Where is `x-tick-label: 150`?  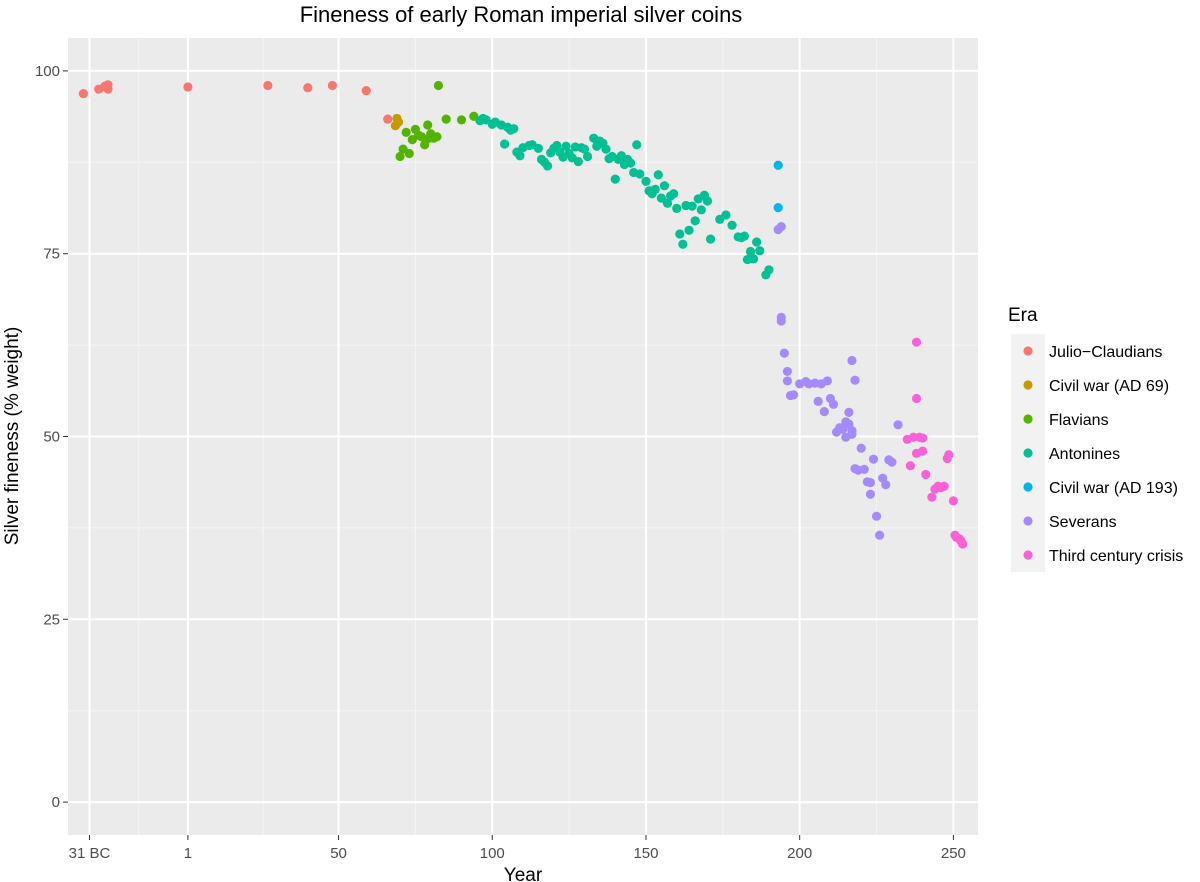 x-tick-label: 150 is located at coordinates (645, 853).